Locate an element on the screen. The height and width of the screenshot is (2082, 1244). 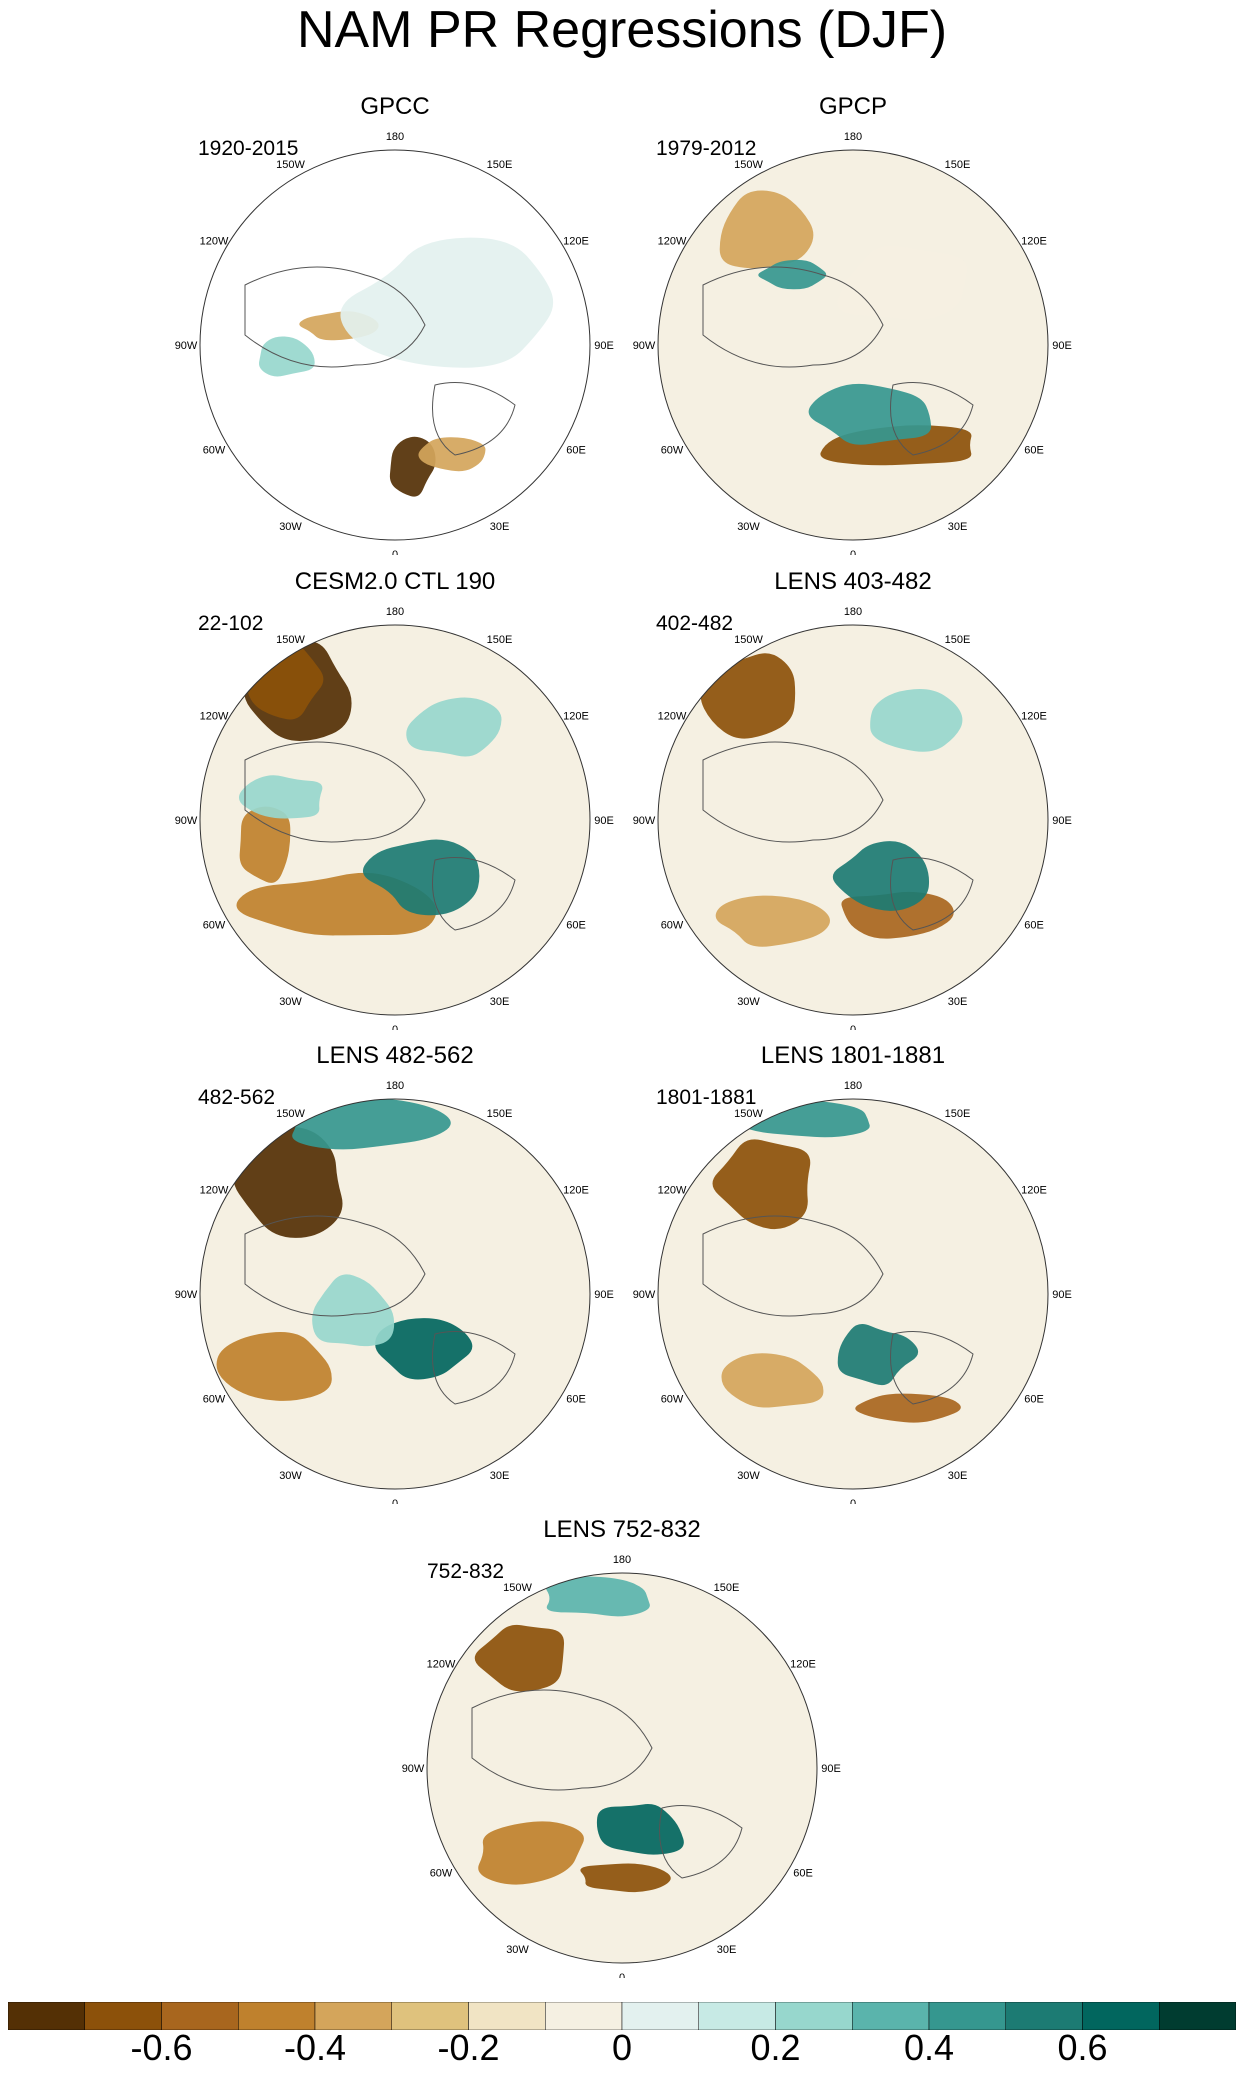
colorbar-tick-label: 0.6 is located at coordinates (1082, 2047).